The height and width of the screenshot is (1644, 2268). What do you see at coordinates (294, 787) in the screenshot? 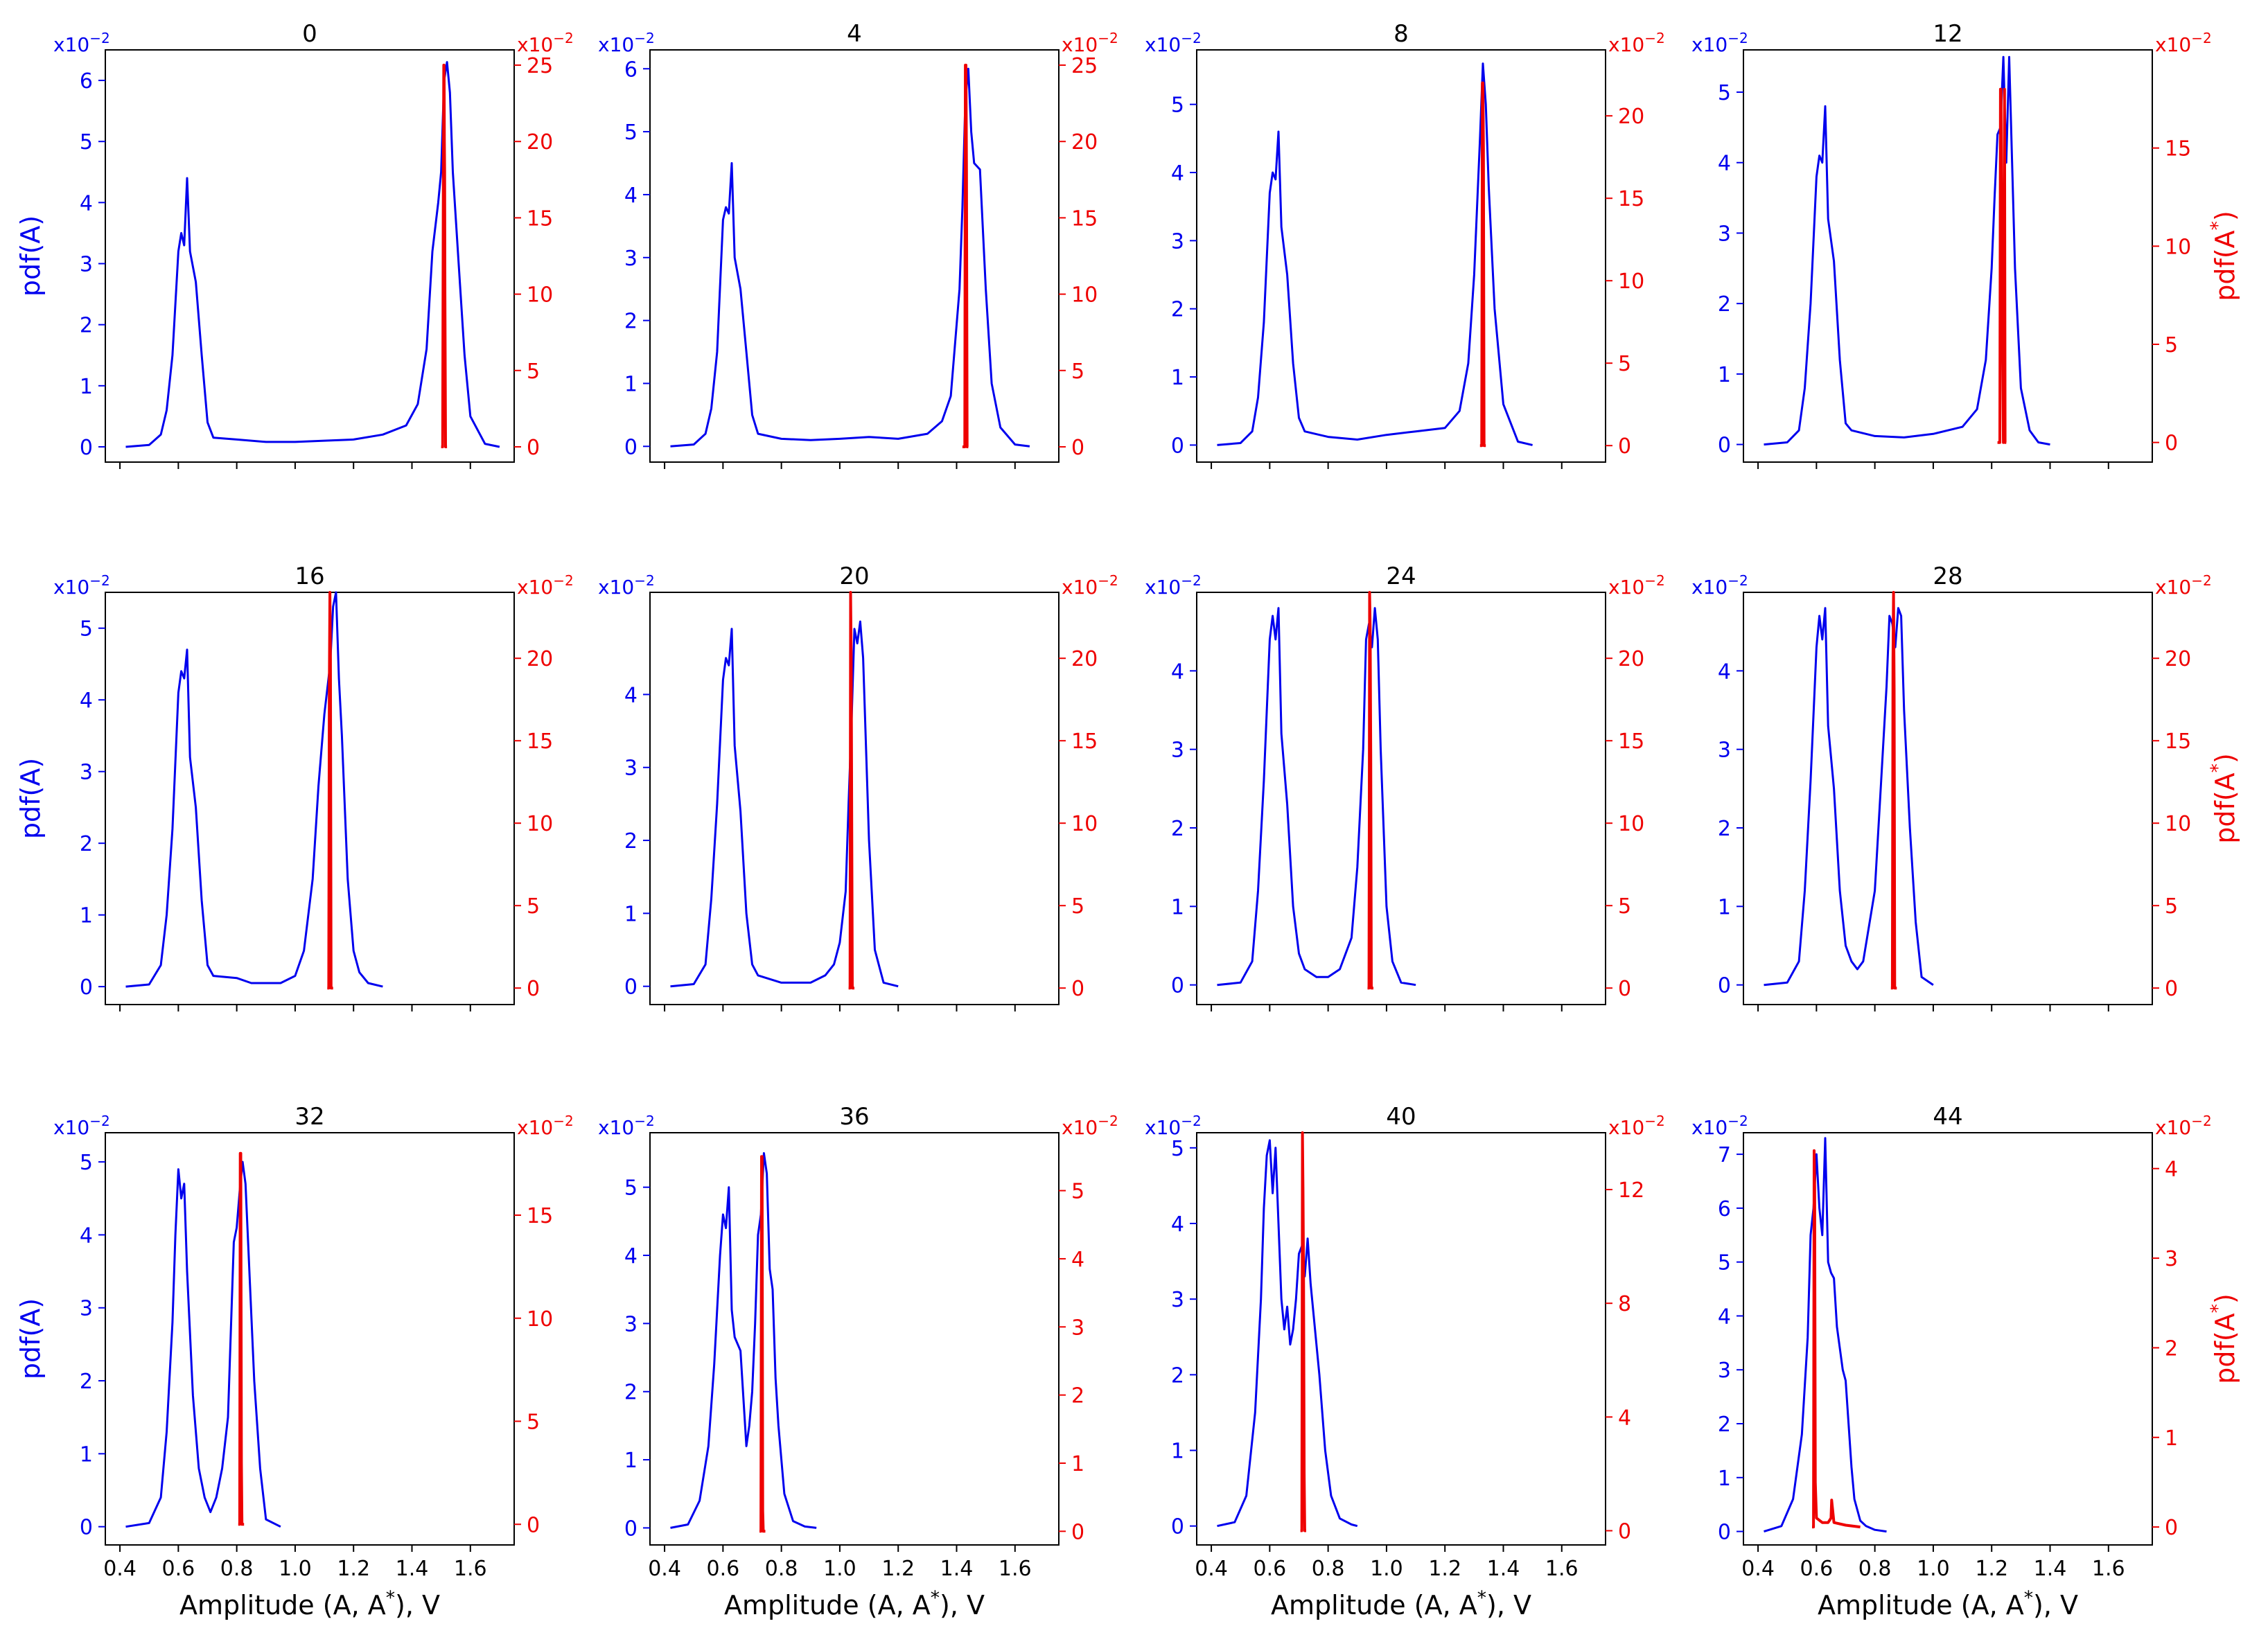
I see `subplot-16: 16 0 1 2 3 4 5 0 5 10 15 20 x10−2 x10−2 pdf(A)` at bounding box center [294, 787].